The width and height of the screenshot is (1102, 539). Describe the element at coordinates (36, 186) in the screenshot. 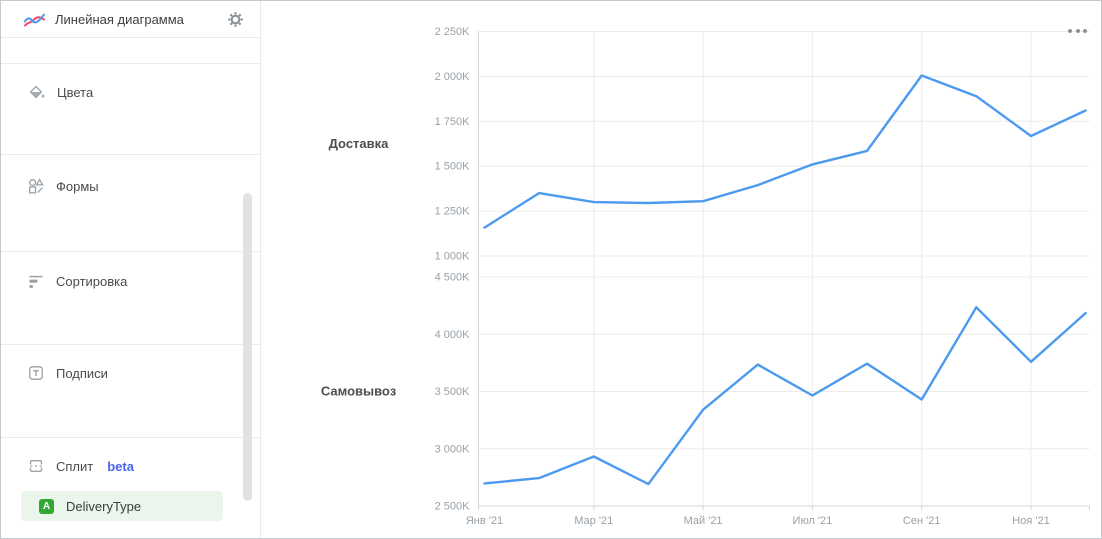

I see `shapes-icon` at that location.